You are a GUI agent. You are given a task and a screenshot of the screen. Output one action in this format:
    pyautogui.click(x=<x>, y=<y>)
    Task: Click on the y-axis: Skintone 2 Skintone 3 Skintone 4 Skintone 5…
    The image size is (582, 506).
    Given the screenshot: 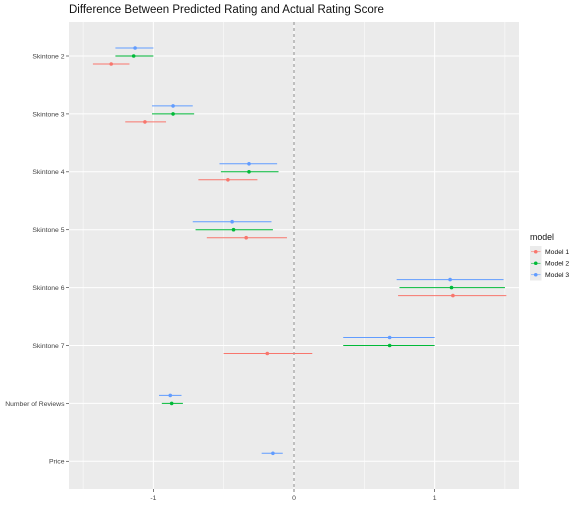 What is the action you would take?
    pyautogui.click(x=37, y=259)
    